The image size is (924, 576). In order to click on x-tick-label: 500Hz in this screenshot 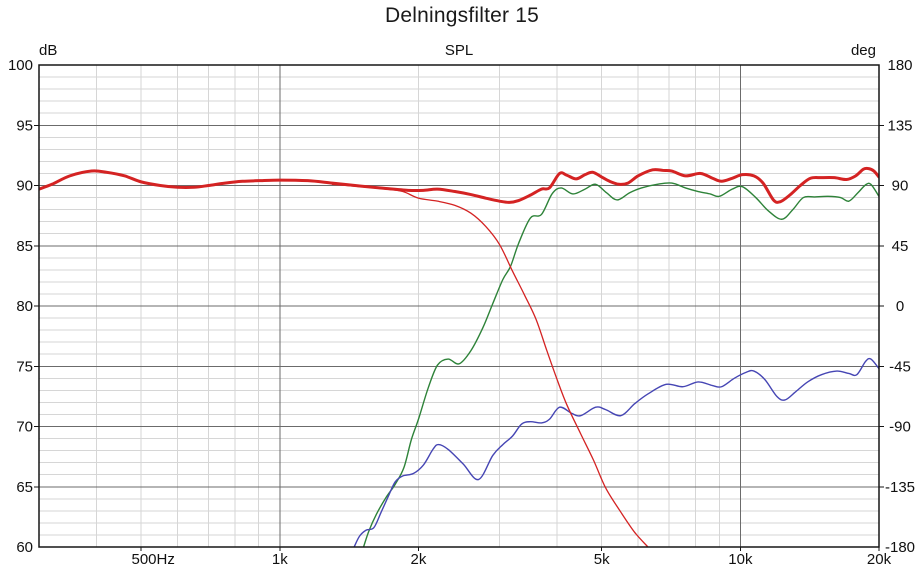, I will do `click(152, 559)`.